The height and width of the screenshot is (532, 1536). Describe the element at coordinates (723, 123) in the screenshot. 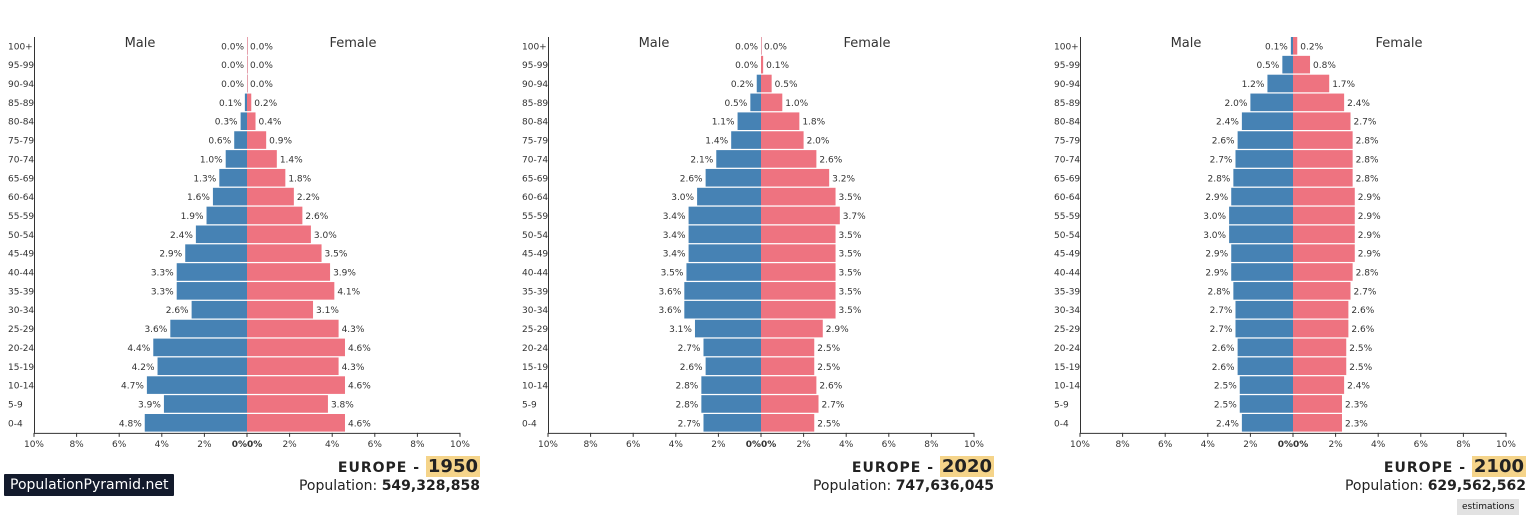

I see `male-value-label: 1.1%` at that location.